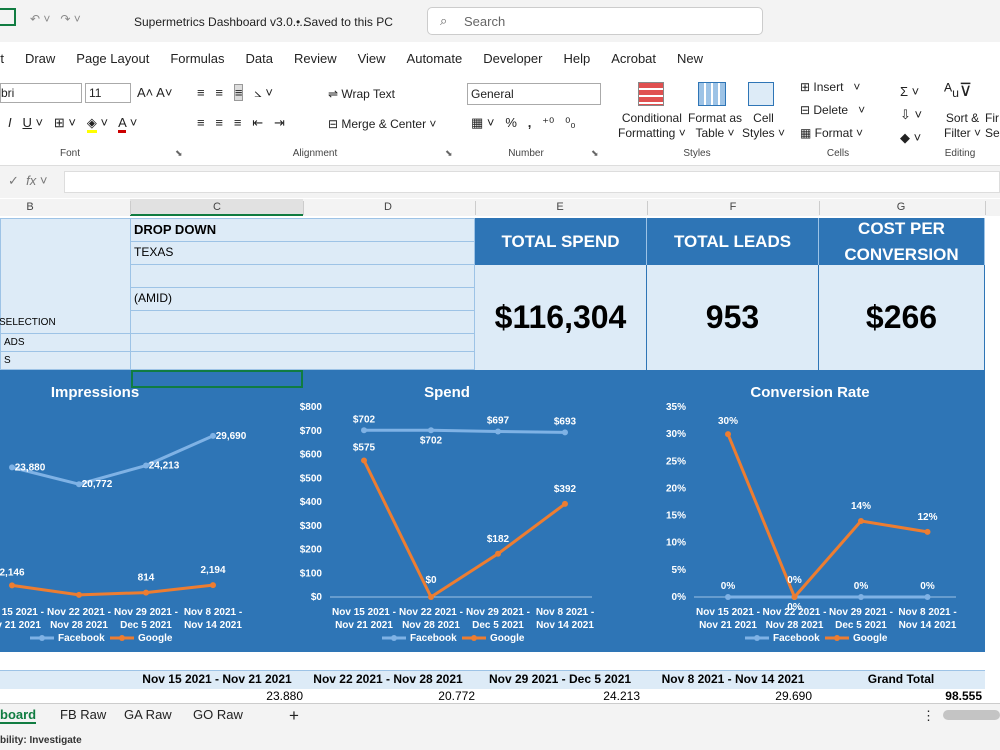 The width and height of the screenshot is (1000, 750). What do you see at coordinates (55, 19) in the screenshot?
I see `undo-redo: ↶ ˅ ↷ ˅` at bounding box center [55, 19].